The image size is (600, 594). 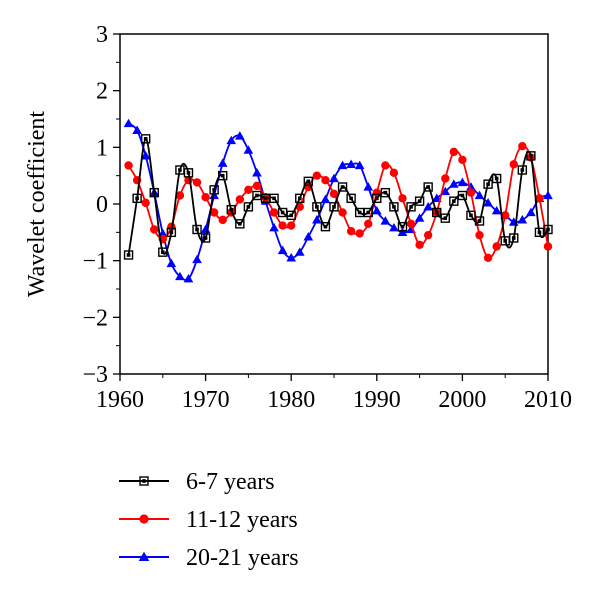 What do you see at coordinates (95, 205) in the screenshot?
I see `y-tick-labels: 3 2 1 0 −1 −2 −3` at bounding box center [95, 205].